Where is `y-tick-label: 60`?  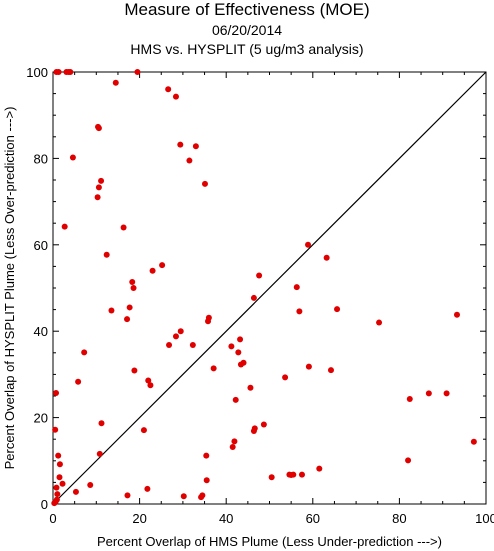
y-tick-label: 60 is located at coordinates (41, 245).